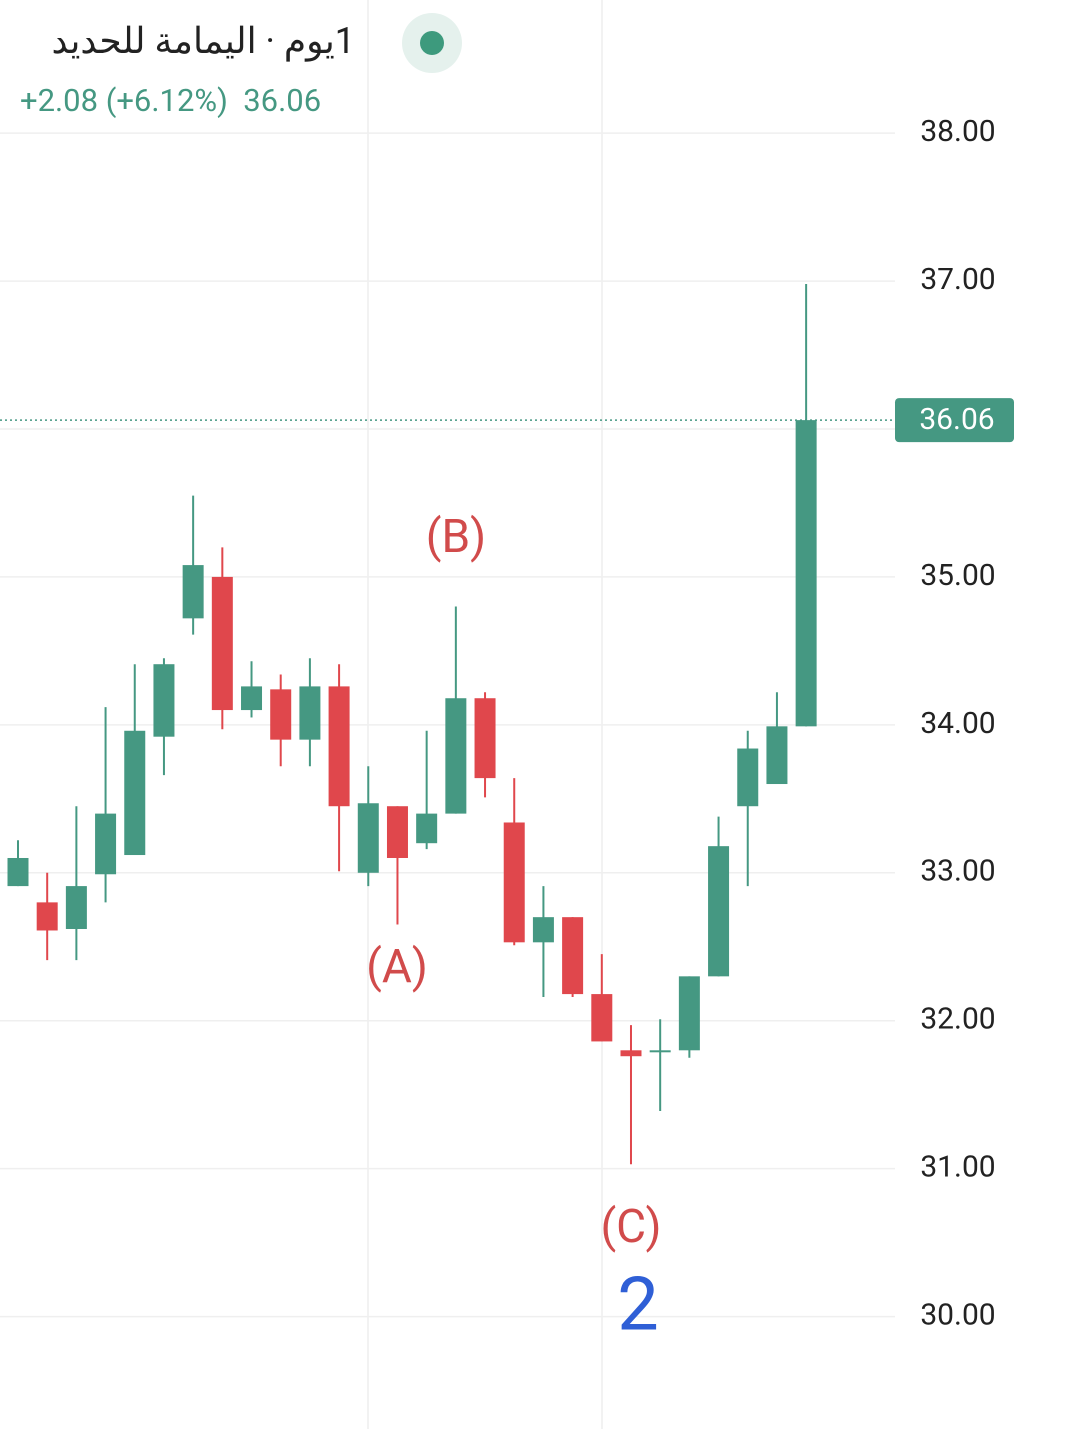 This screenshot has width=1080, height=1429. Describe the element at coordinates (432, 43) in the screenshot. I see `status-dot` at that location.